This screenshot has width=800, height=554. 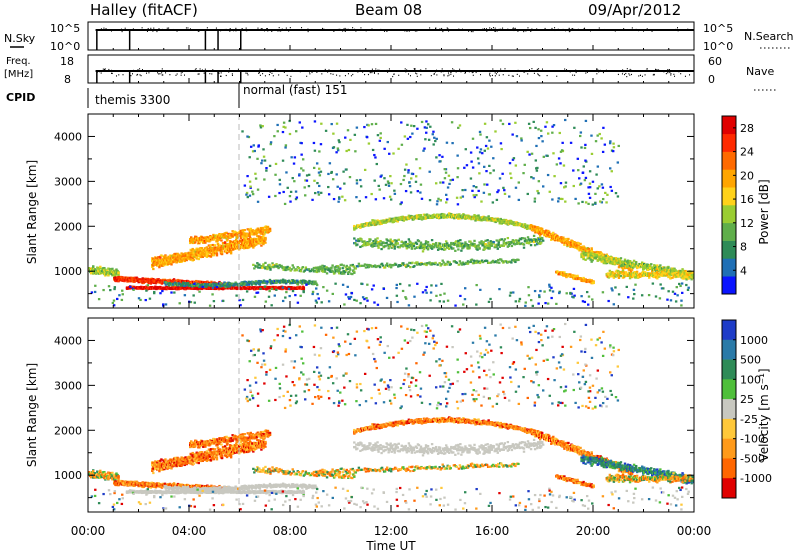 What do you see at coordinates (295, 90) in the screenshot?
I see `cpid-mode-normal: normal (fast) 151` at bounding box center [295, 90].